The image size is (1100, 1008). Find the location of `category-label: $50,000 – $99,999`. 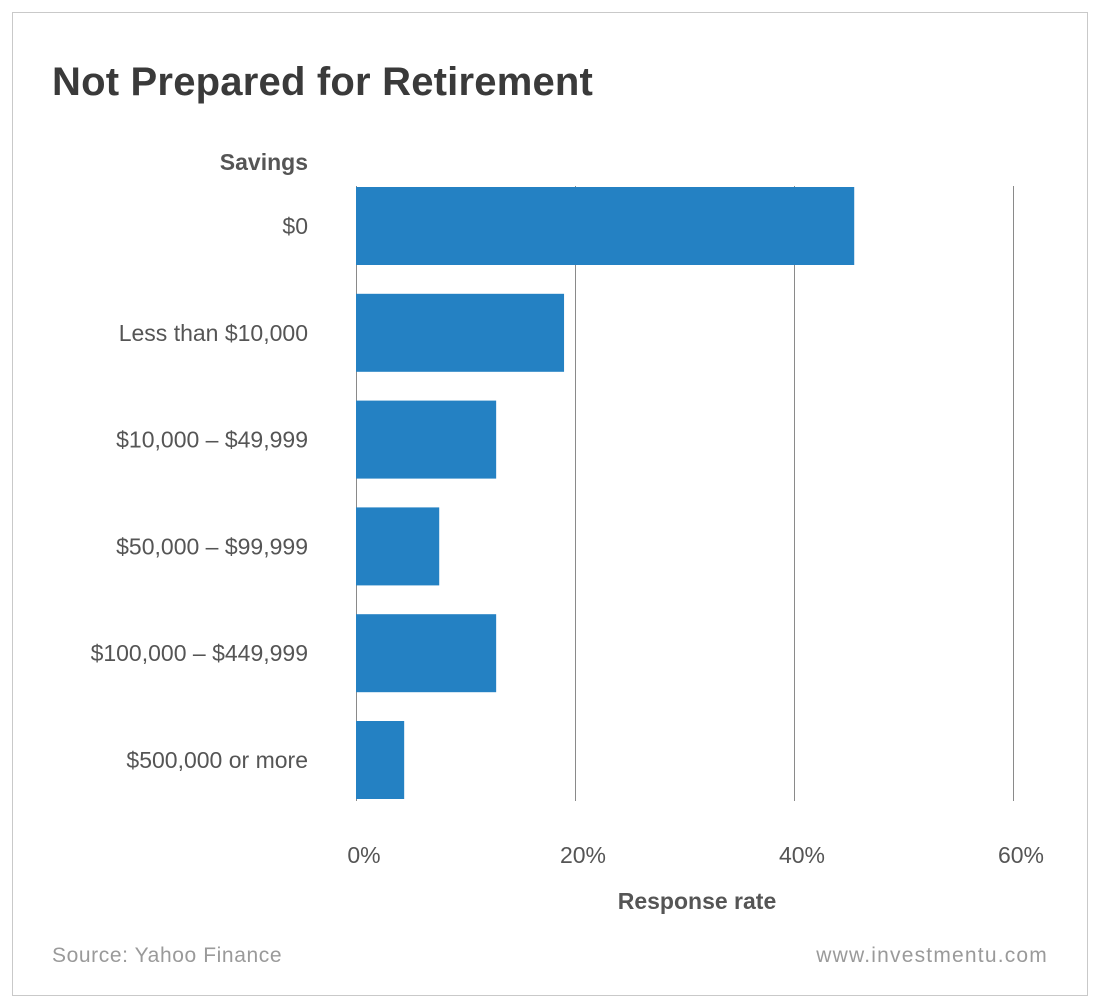

category-label: $50,000 – $99,999 is located at coordinates (212, 546).